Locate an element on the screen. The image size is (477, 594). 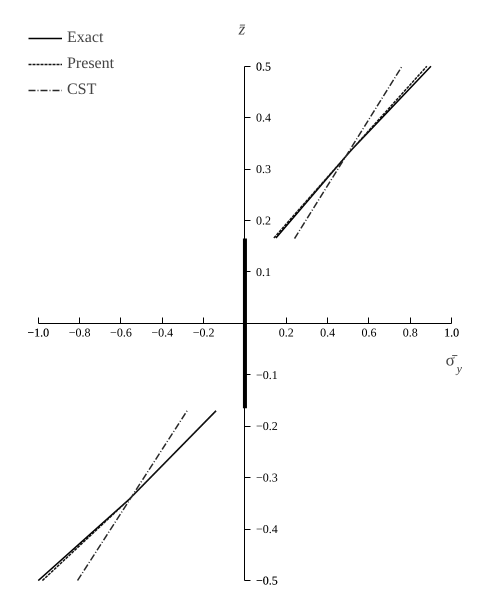
x-tick-label: −1.0 is located at coordinates (38, 332).